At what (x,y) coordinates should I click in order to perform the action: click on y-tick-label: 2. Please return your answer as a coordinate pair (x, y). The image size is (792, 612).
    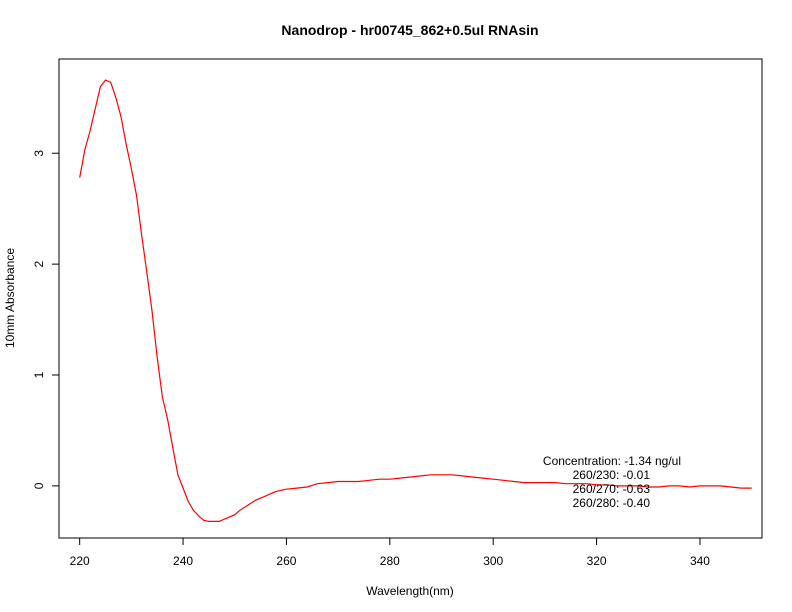
    Looking at the image, I should click on (39, 263).